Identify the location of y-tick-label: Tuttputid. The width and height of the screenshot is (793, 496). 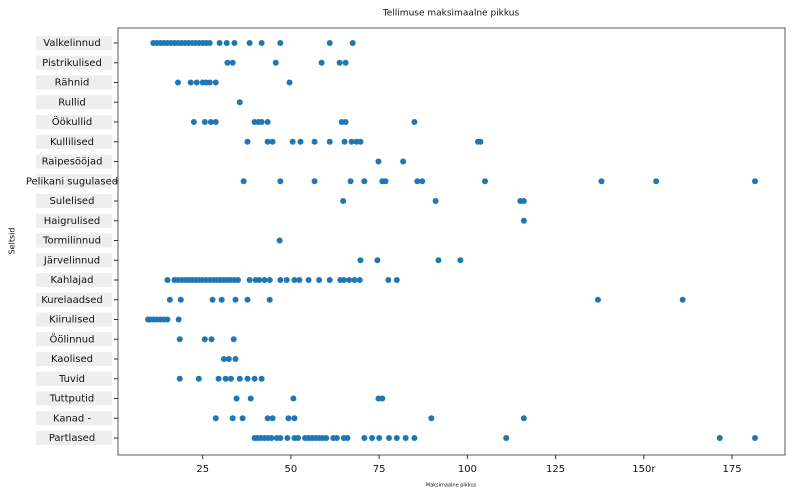
(72, 399).